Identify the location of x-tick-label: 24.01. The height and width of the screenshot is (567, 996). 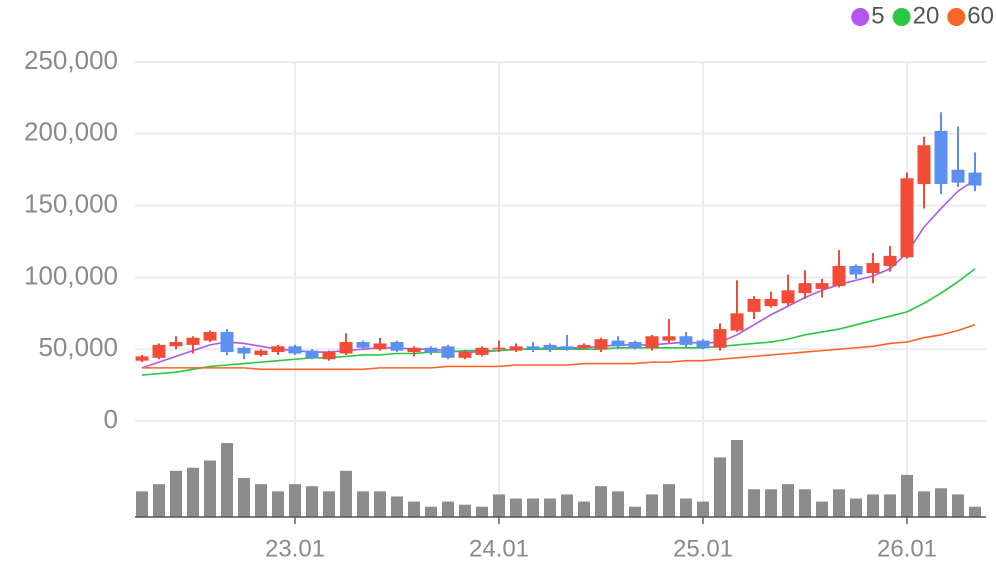
(499, 548).